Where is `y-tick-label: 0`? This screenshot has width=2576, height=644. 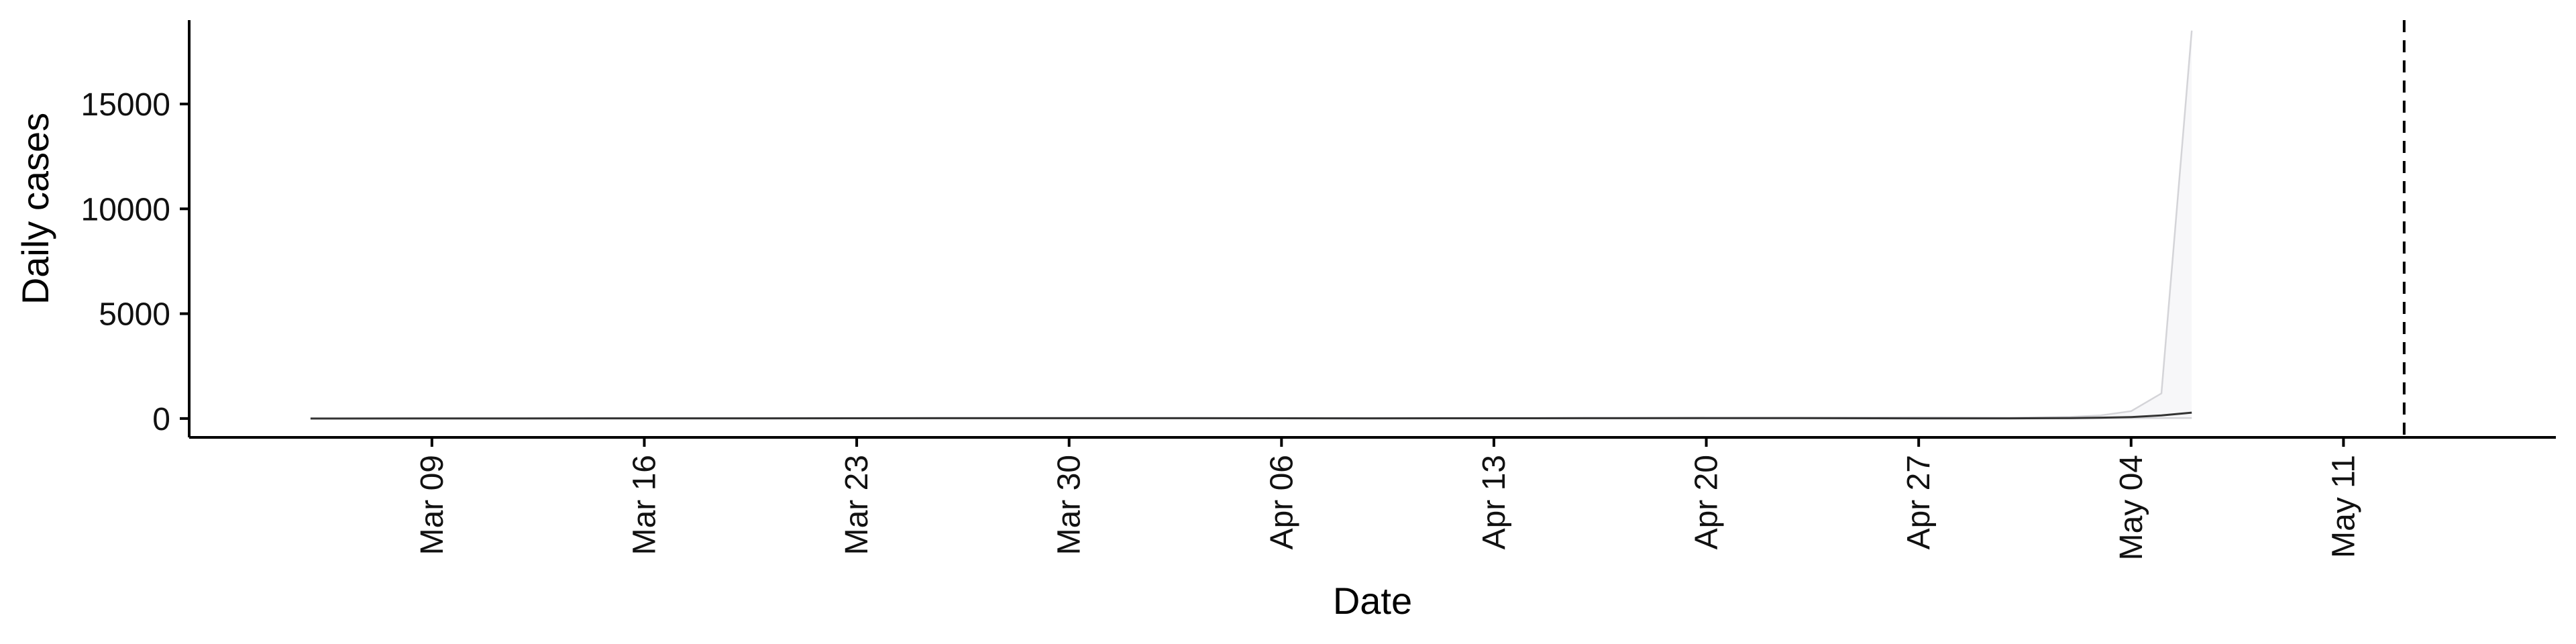
y-tick-label: 0 is located at coordinates (161, 419).